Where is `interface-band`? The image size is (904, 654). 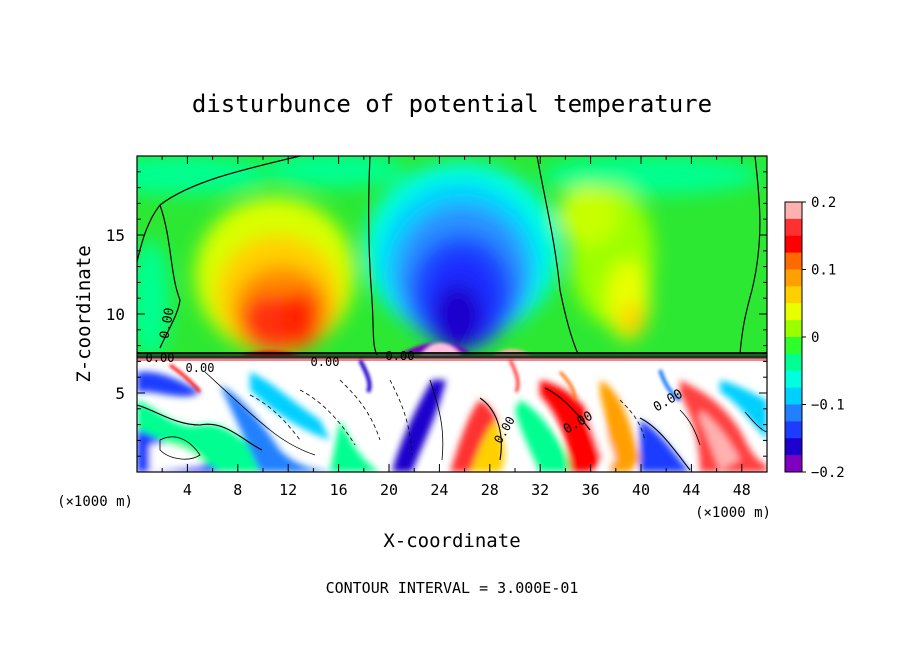
interface-band is located at coordinates (452, 356).